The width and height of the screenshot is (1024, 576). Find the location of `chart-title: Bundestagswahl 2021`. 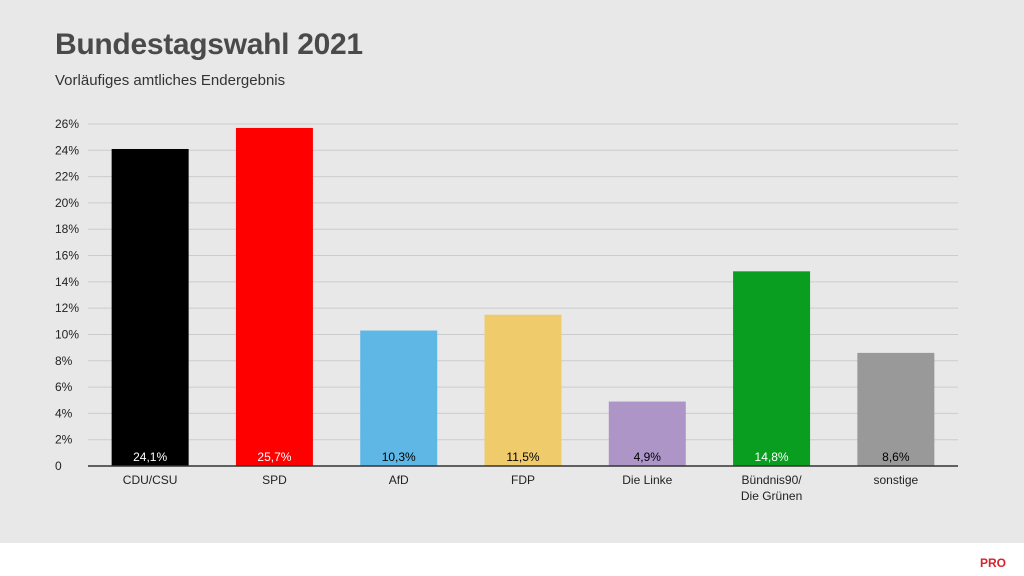

chart-title: Bundestagswahl 2021 is located at coordinates (209, 44).